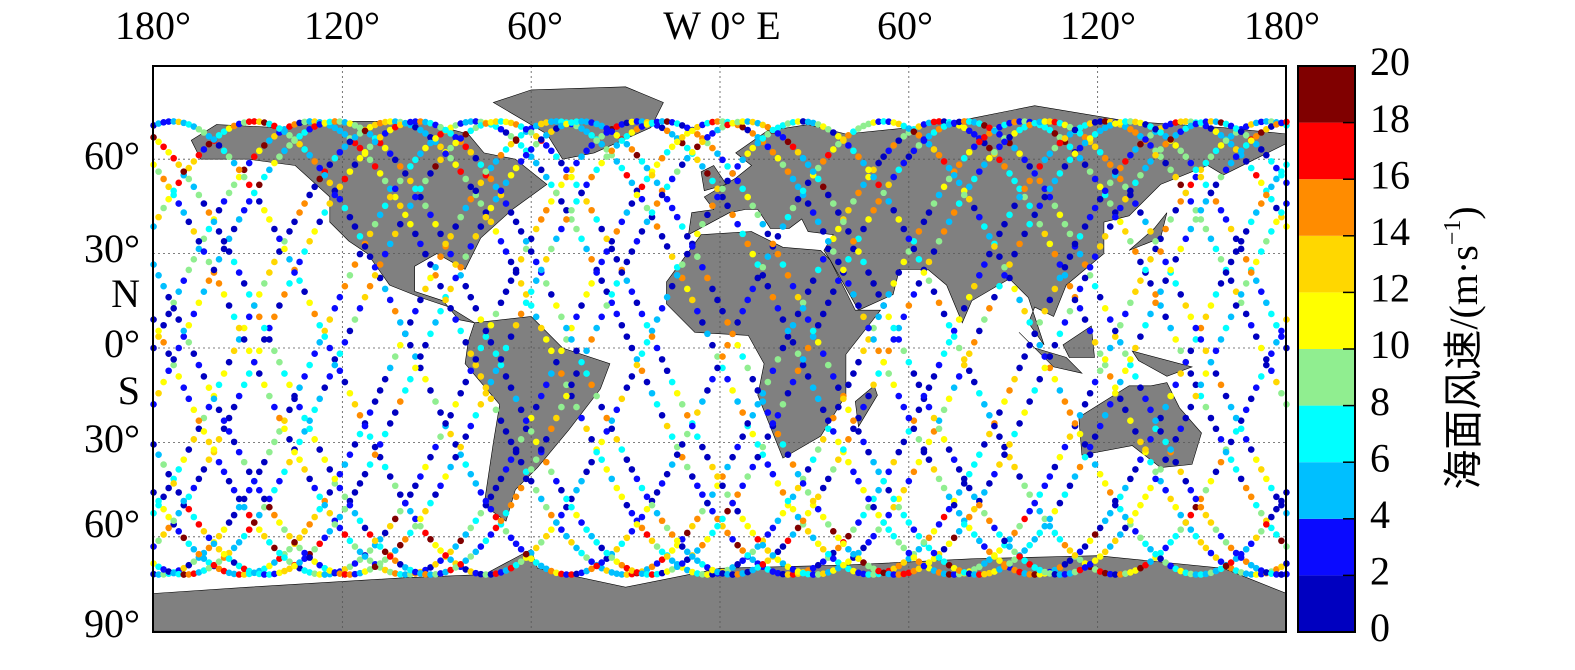 The width and height of the screenshot is (1575, 670). What do you see at coordinates (1326, 151) in the screenshot?
I see `colorbar-band` at bounding box center [1326, 151].